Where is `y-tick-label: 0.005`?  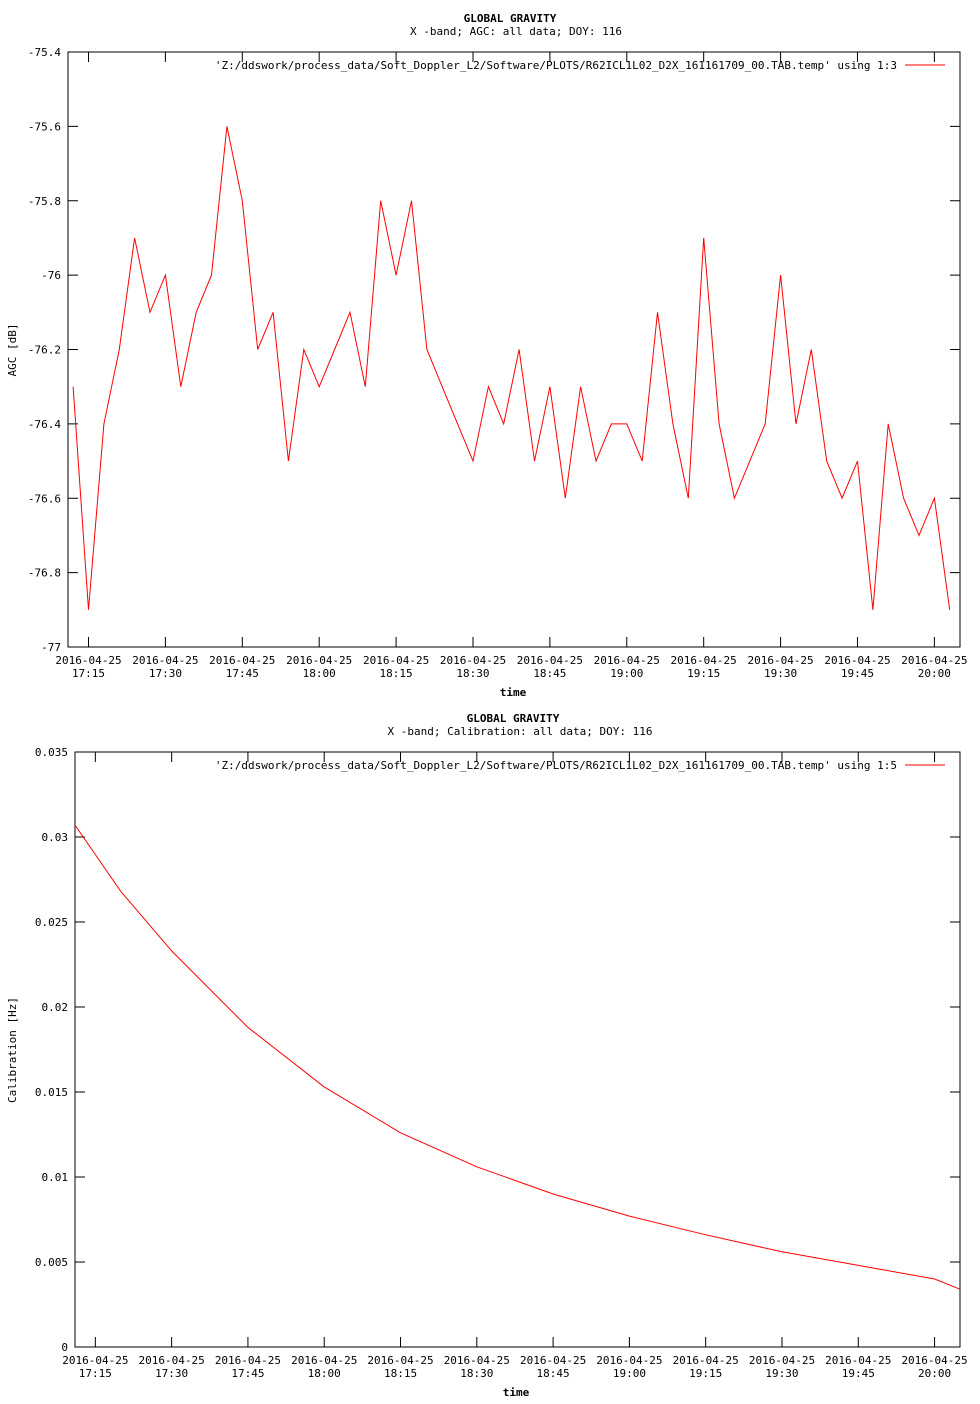 y-tick-label: 0.005 is located at coordinates (51, 1262).